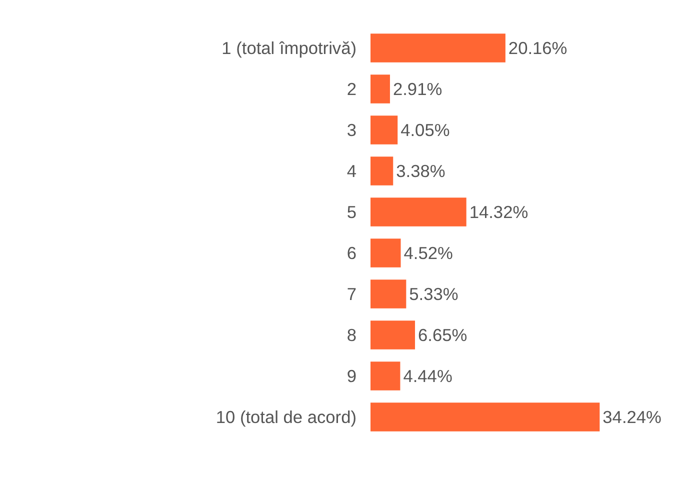 This screenshot has height=490, width=700. Describe the element at coordinates (351, 376) in the screenshot. I see `y-tick-label: 9` at that location.